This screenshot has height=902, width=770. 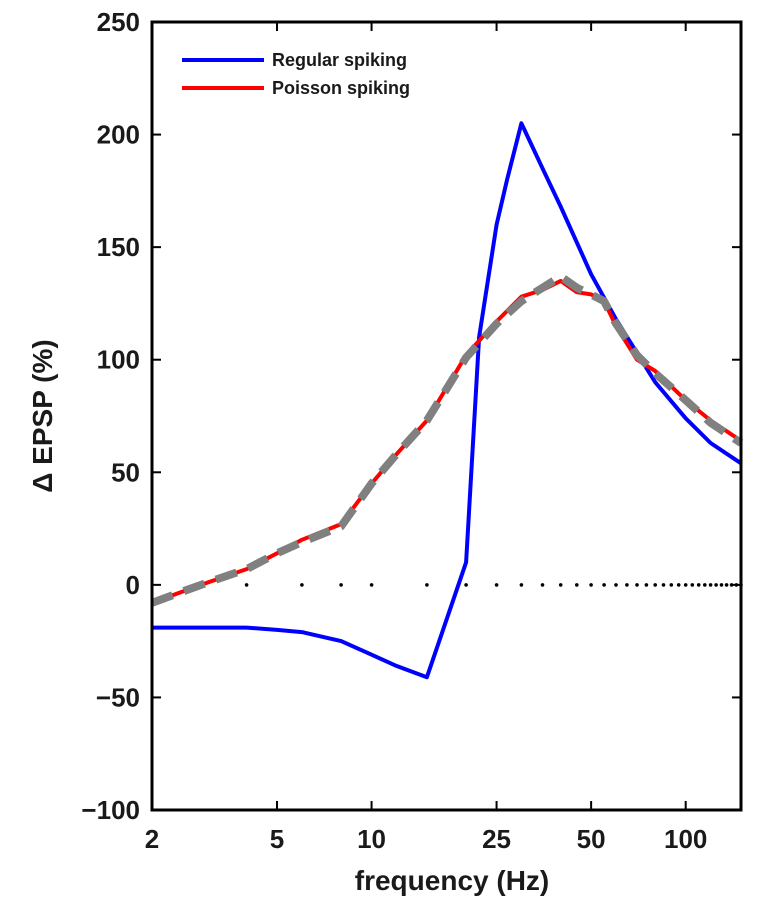 I want to click on x-tick-label-50: 50, so click(x=591, y=839).